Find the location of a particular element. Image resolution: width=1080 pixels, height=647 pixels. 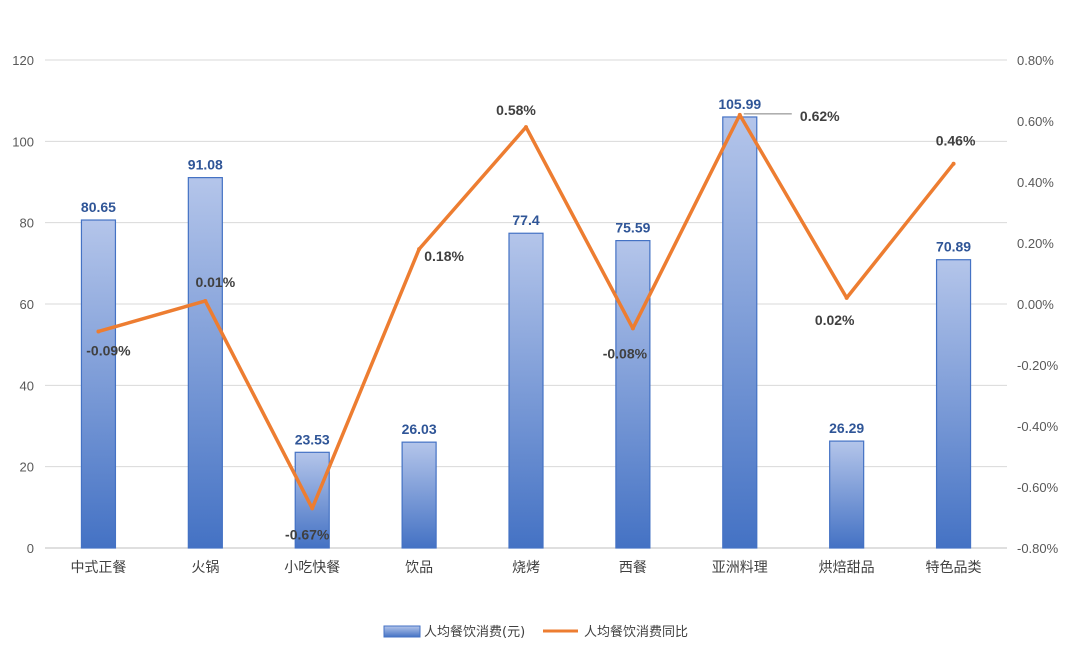

bar-data-label: 75.59 is located at coordinates (632, 228).